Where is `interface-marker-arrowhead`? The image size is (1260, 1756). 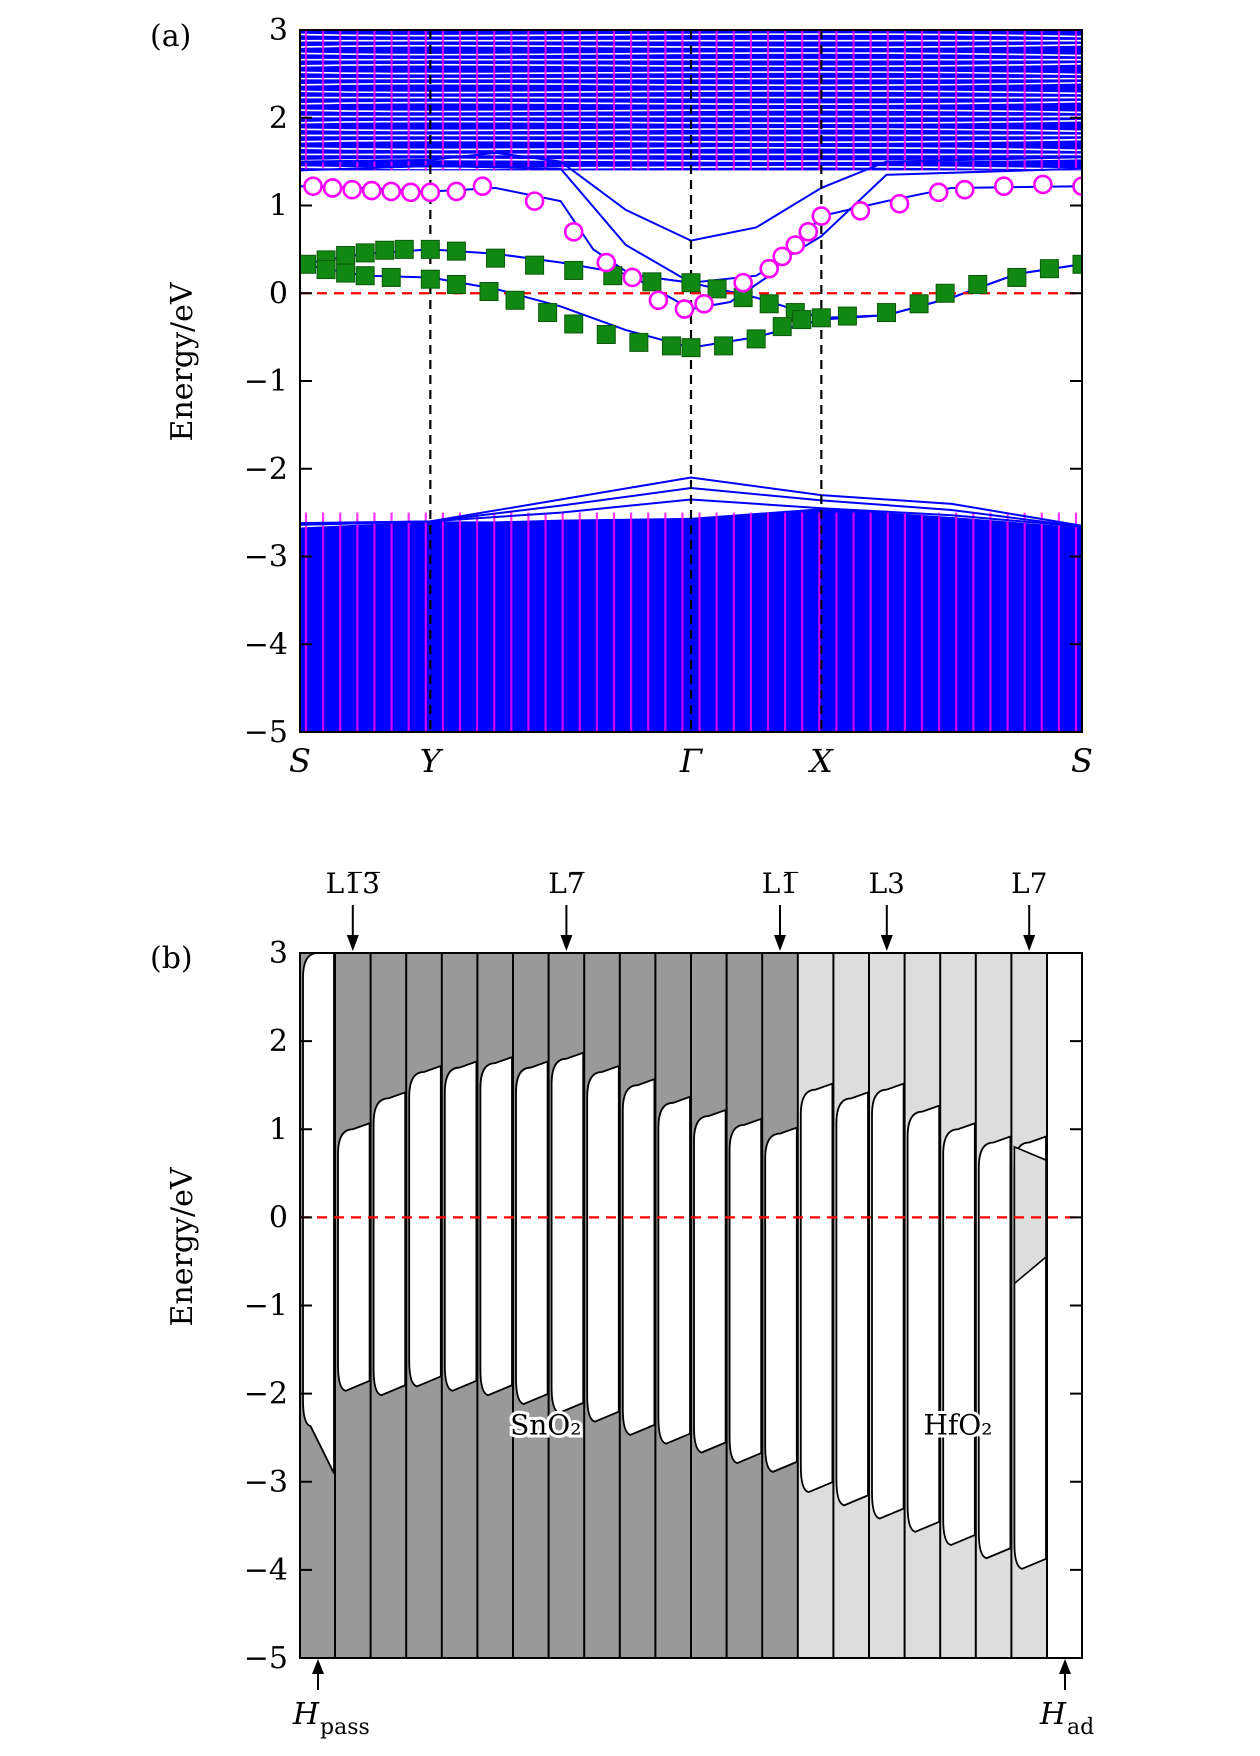
interface-marker-arrowhead is located at coordinates (318, 1666).